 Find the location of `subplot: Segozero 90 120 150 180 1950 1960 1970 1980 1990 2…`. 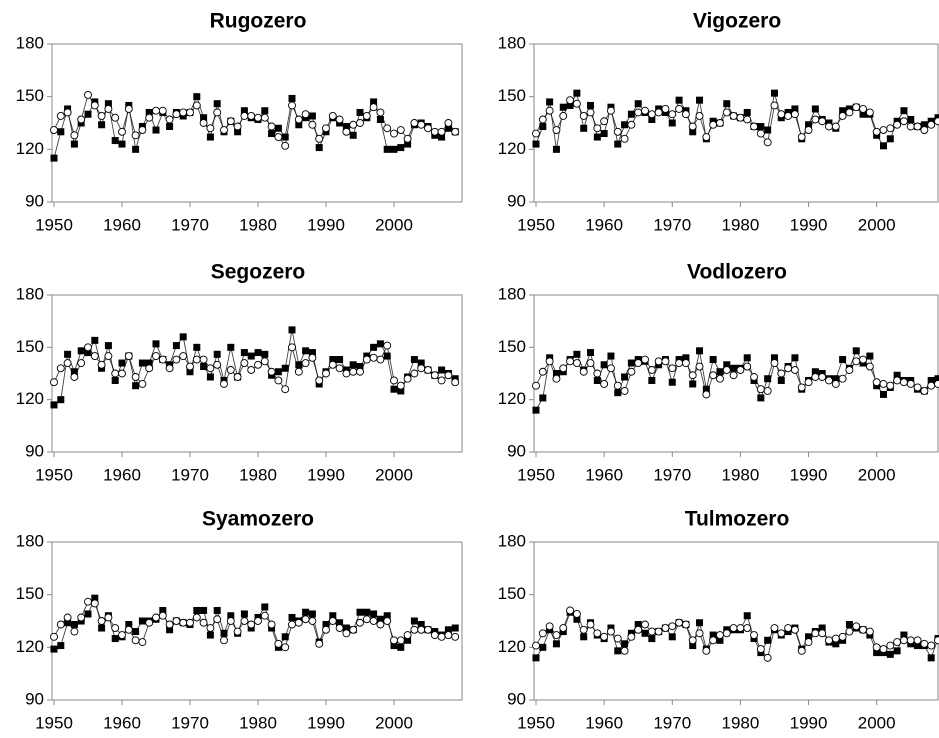

subplot: Segozero 90 120 150 180 1950 1960 1970 1980 1990 2… is located at coordinates (239, 372).